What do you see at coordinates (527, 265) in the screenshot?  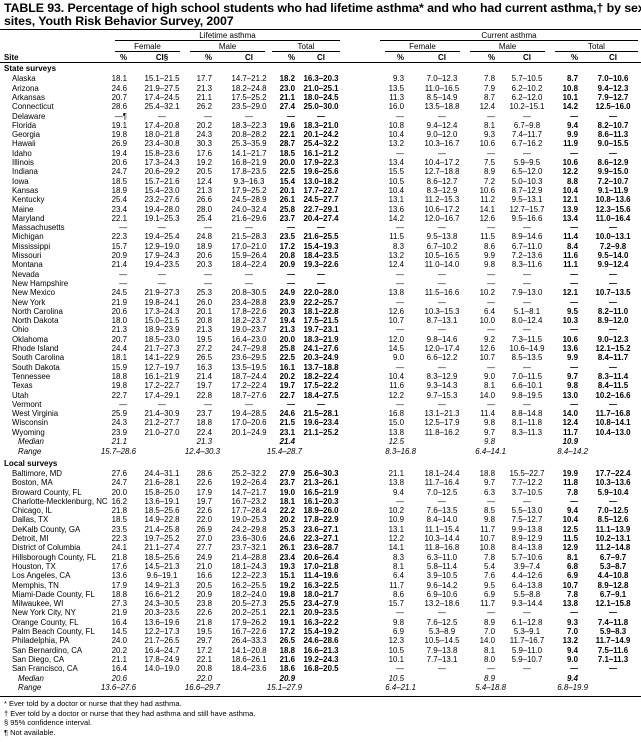 I see `ci-cell: 8.3–11.6` at bounding box center [527, 265].